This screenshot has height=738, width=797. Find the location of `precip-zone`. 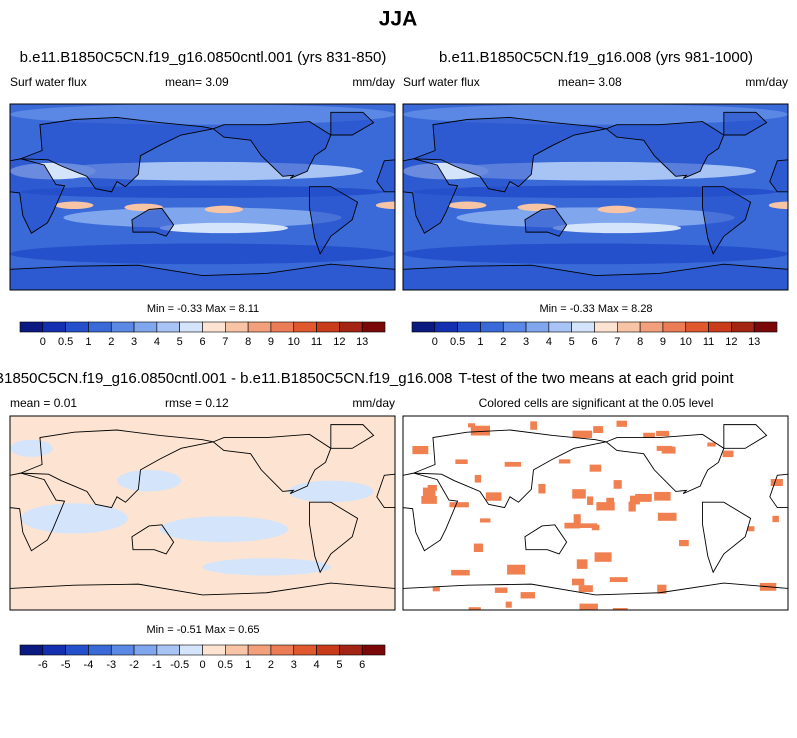

precip-zone is located at coordinates (595, 254).